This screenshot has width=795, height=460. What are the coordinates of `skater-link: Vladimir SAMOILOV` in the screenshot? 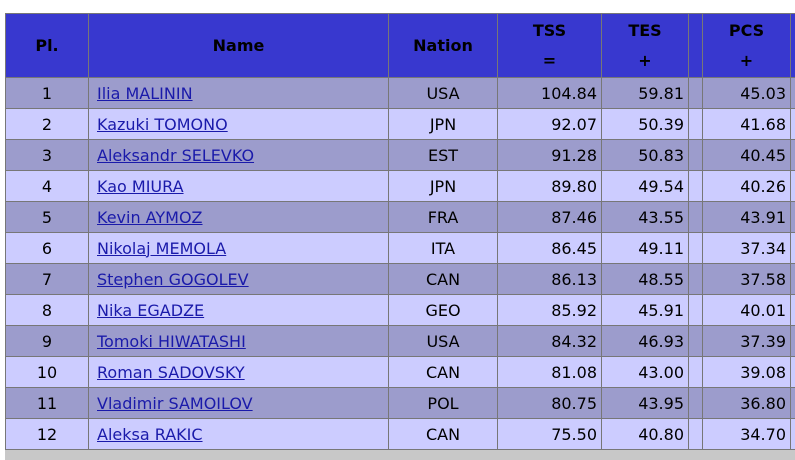 It's located at (175, 403).